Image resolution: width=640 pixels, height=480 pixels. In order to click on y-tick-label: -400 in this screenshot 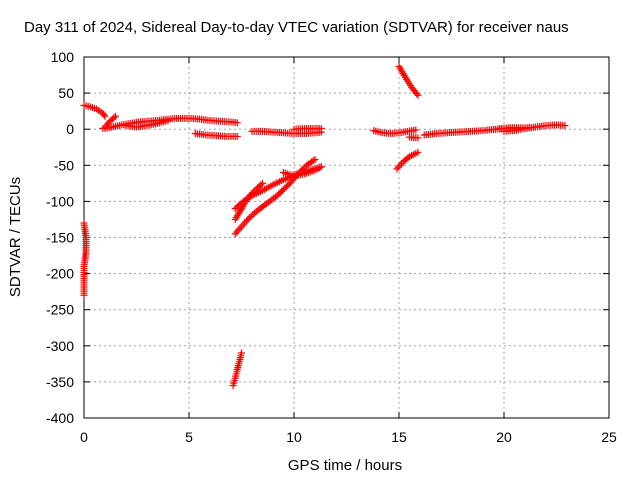, I will do `click(60, 418)`.